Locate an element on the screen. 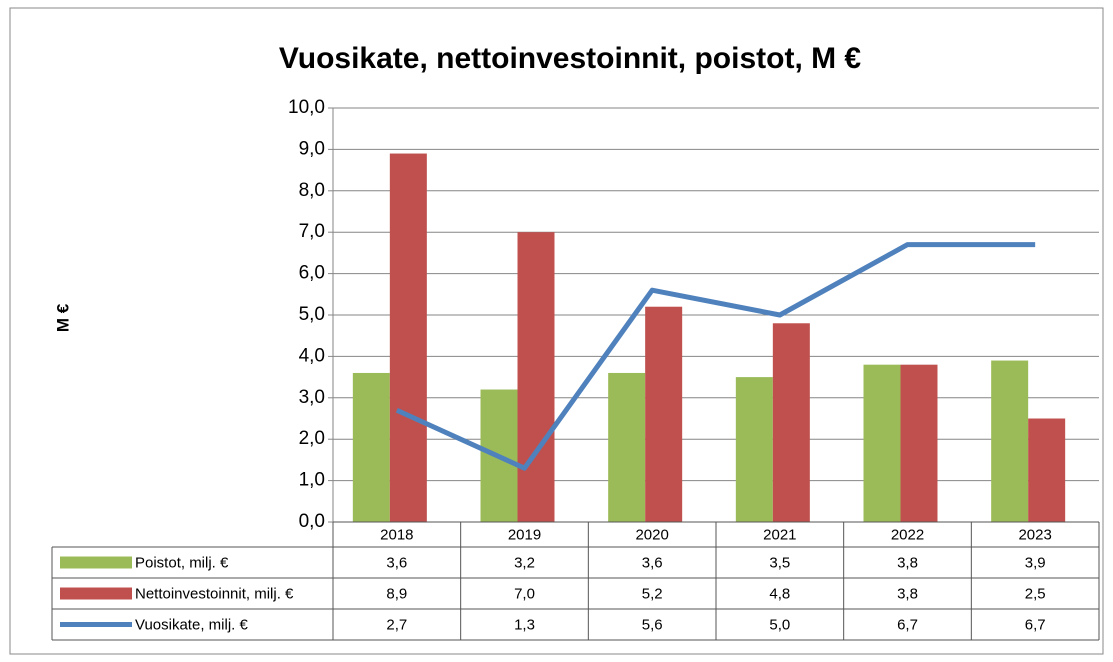 This screenshot has height=662, width=1113. data-label: 3,2 is located at coordinates (524, 562).